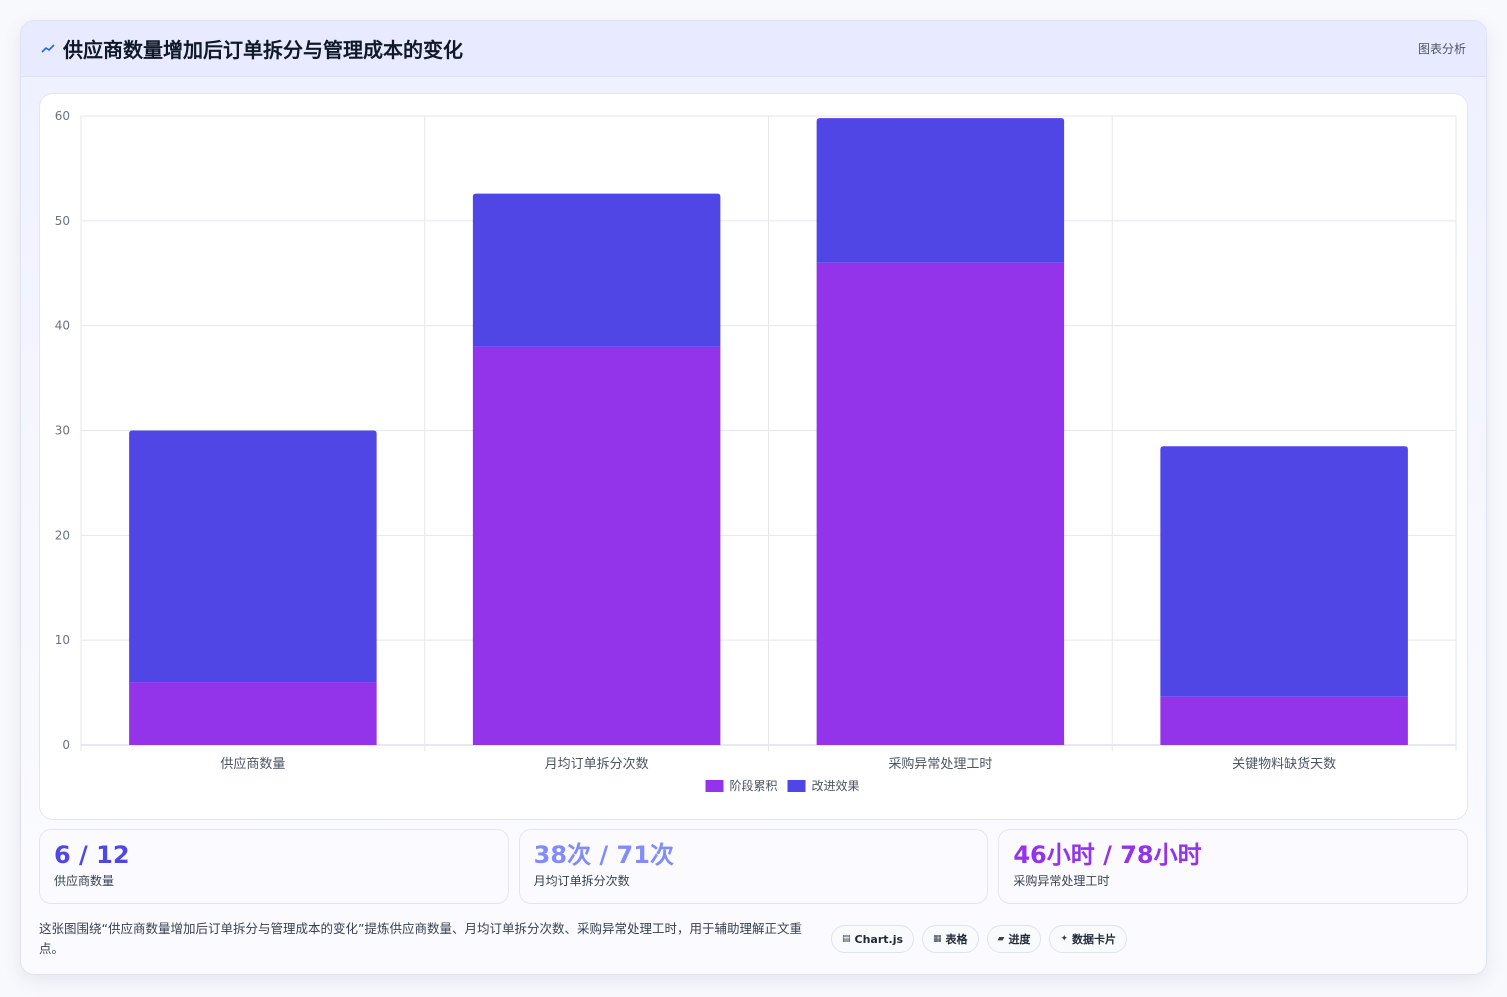 The width and height of the screenshot is (1507, 997). Describe the element at coordinates (252, 764) in the screenshot. I see `x-tick-label: 供应商数量` at that location.